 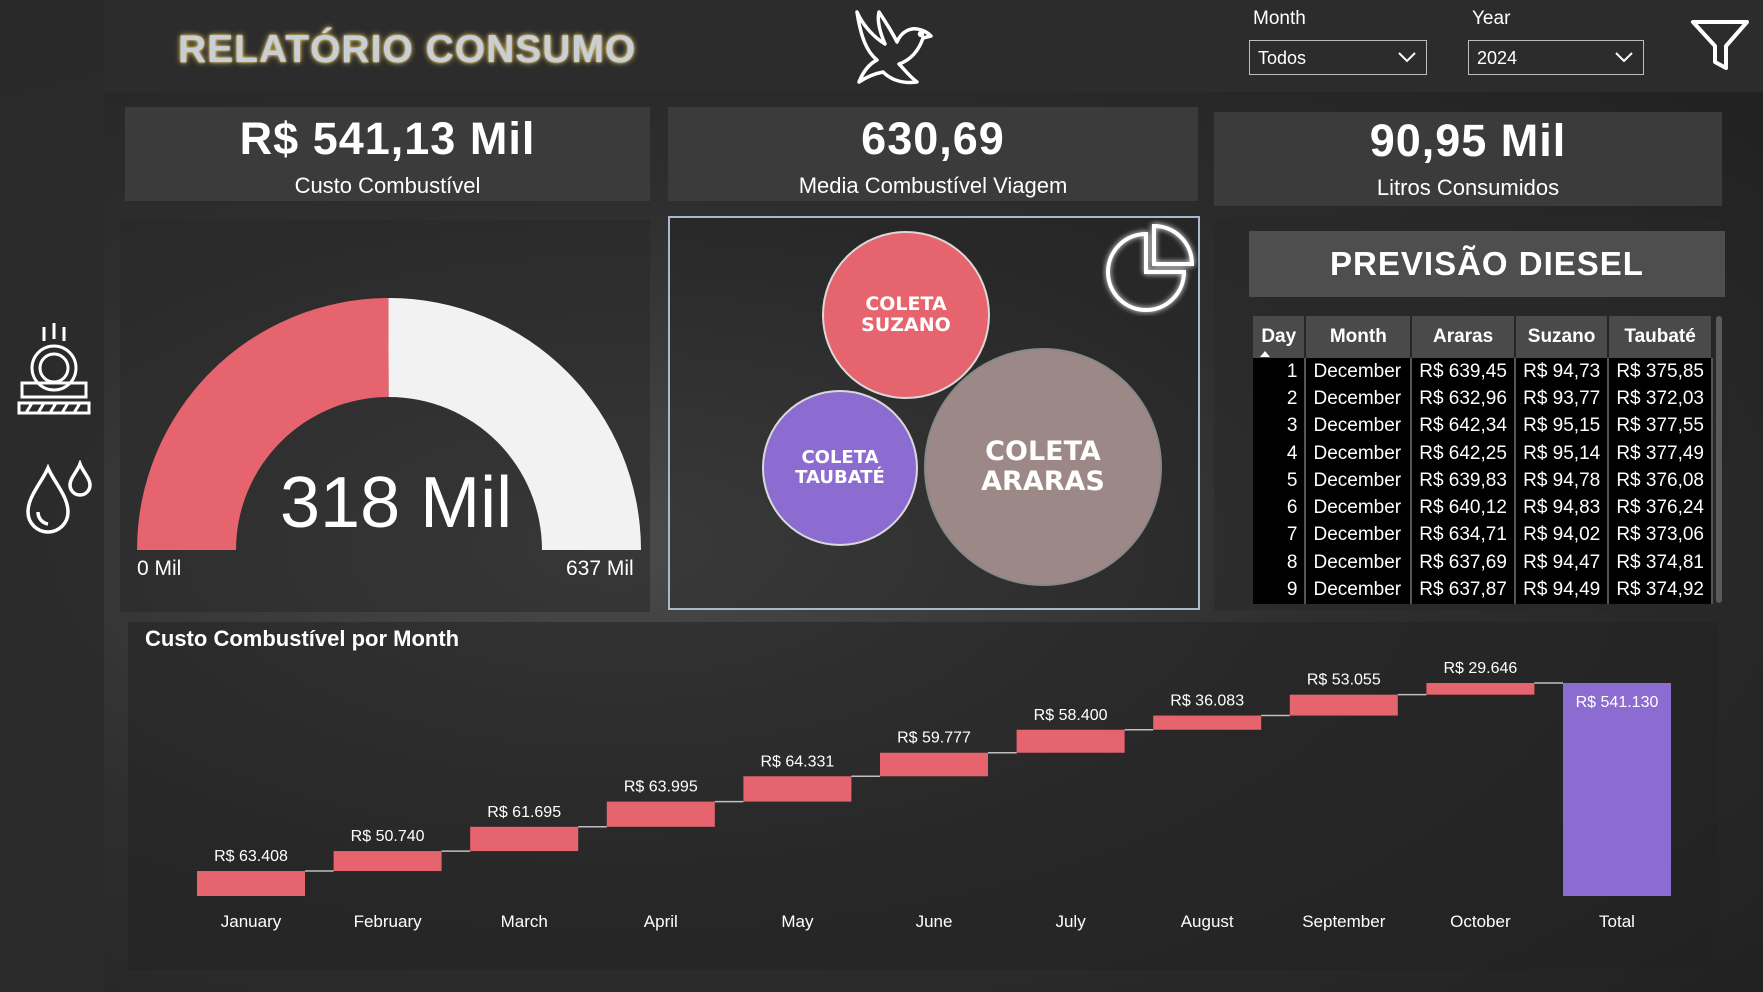 What do you see at coordinates (387, 138) in the screenshot?
I see `kpi-custo-value: R$ 541,13 Mil` at bounding box center [387, 138].